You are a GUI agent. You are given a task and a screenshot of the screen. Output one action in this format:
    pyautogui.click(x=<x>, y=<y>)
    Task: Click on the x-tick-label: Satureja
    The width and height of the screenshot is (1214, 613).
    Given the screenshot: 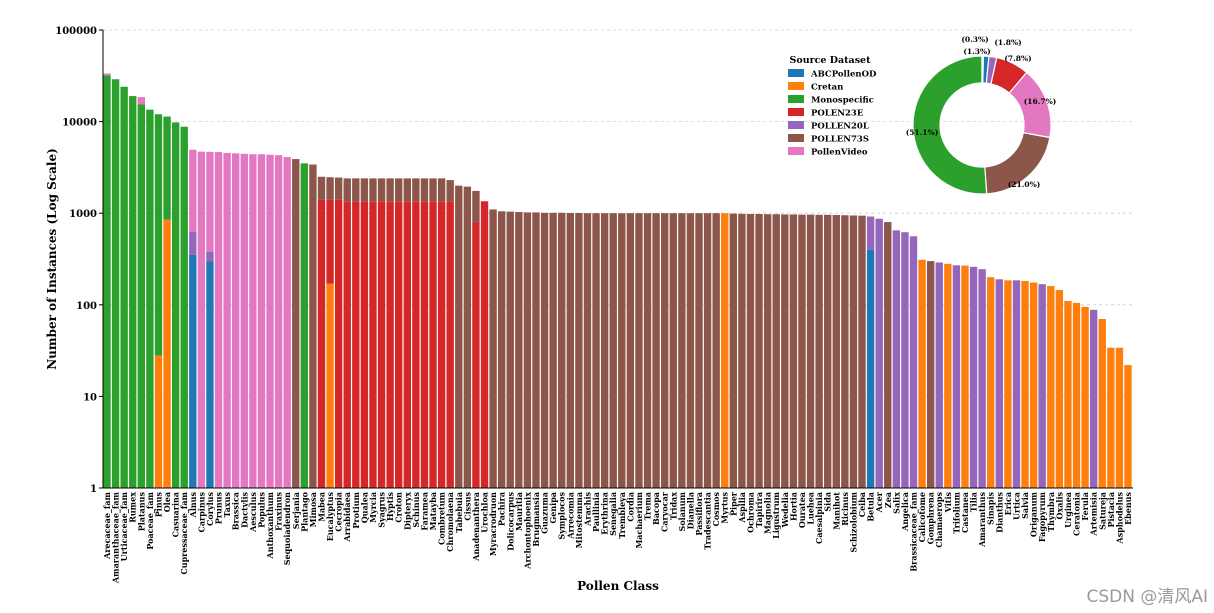 What is the action you would take?
    pyautogui.click(x=1102, y=511)
    